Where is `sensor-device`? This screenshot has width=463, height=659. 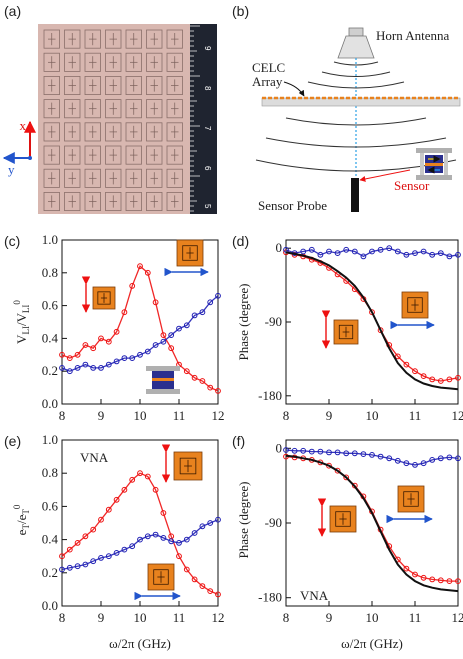
sensor-device is located at coordinates (434, 164).